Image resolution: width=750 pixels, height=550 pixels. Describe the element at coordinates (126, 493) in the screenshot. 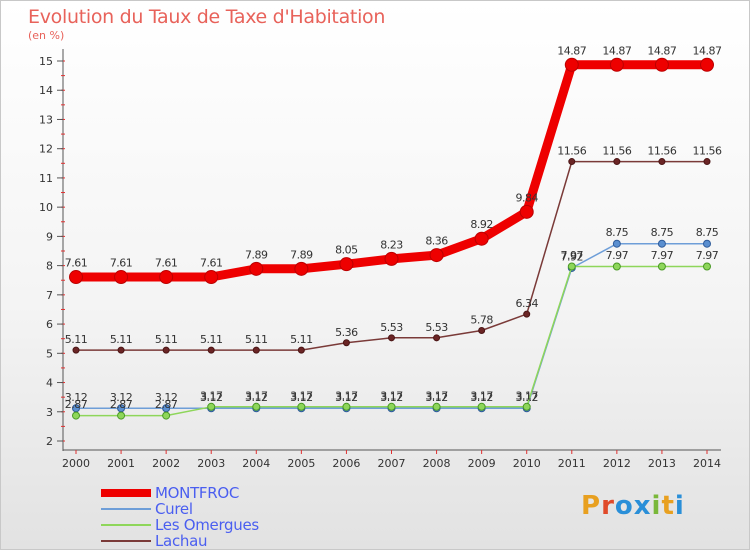

I see `legend-swatch-montfroc` at that location.